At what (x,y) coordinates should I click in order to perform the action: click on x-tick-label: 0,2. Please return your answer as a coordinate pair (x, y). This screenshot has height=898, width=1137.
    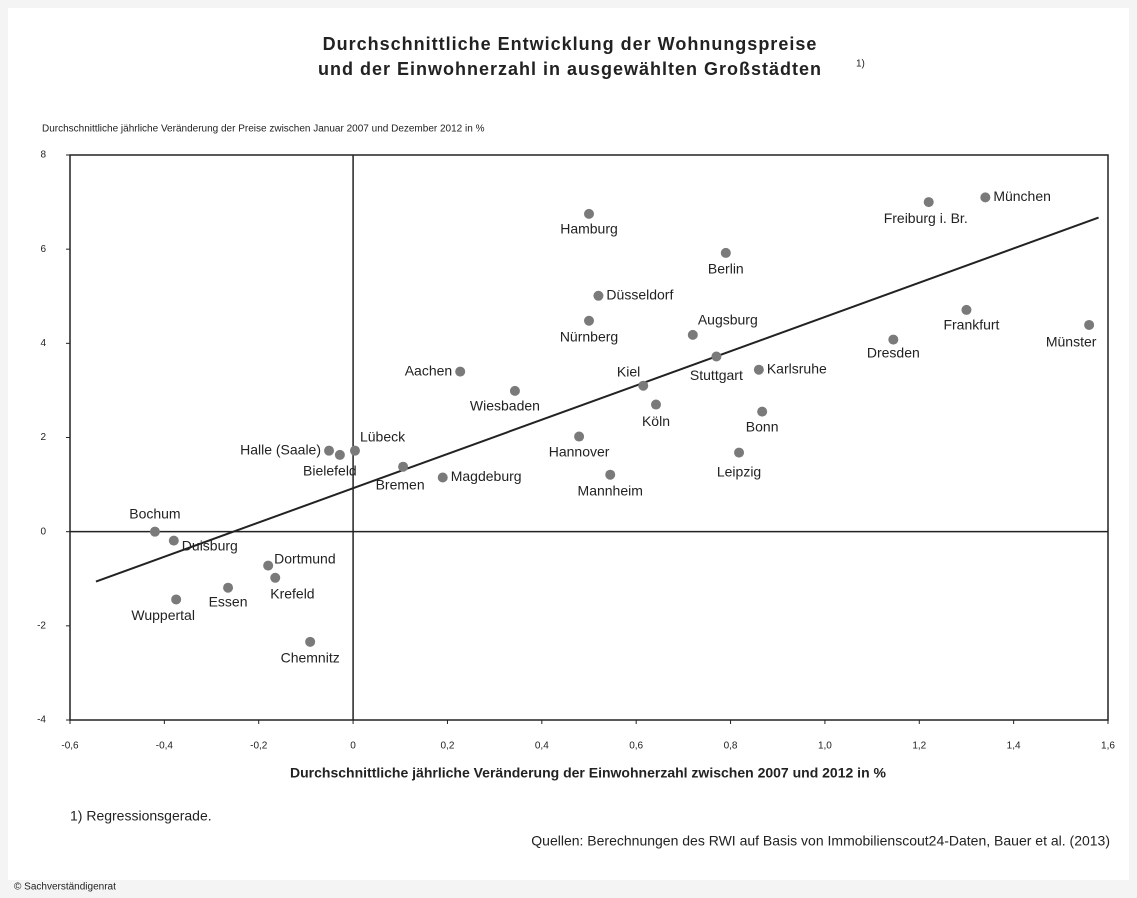
    Looking at the image, I should click on (448, 746).